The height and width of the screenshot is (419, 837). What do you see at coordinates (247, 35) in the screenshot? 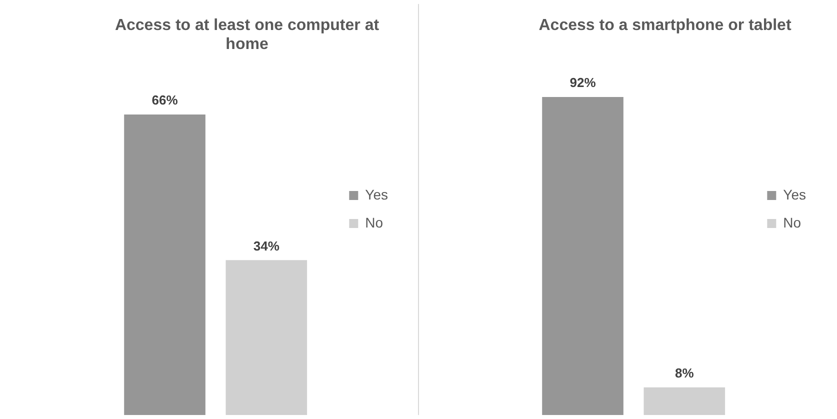
I see `chart-title: Access to at least one computer at home` at bounding box center [247, 35].